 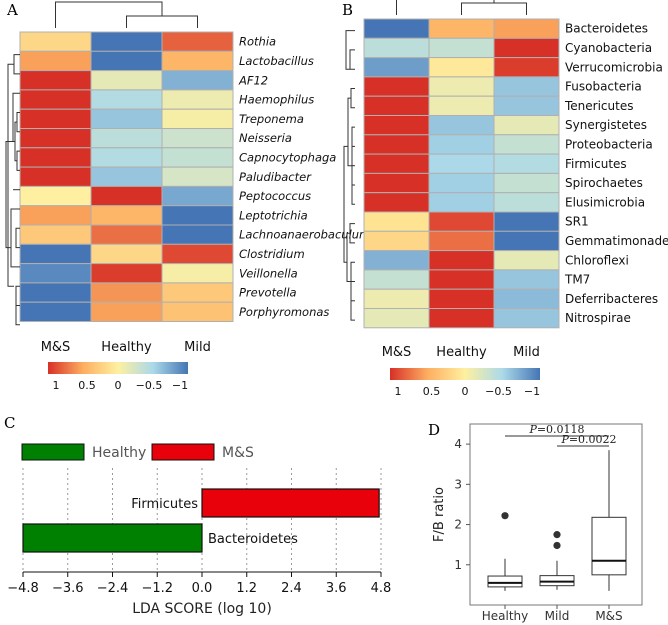 What do you see at coordinates (202, 588) in the screenshot?
I see `x-tick-label: 0.0` at bounding box center [202, 588].